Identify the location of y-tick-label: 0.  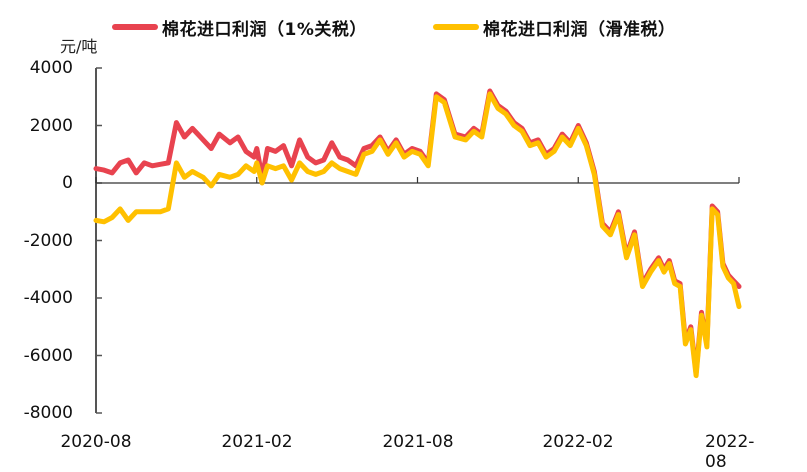
(67, 183).